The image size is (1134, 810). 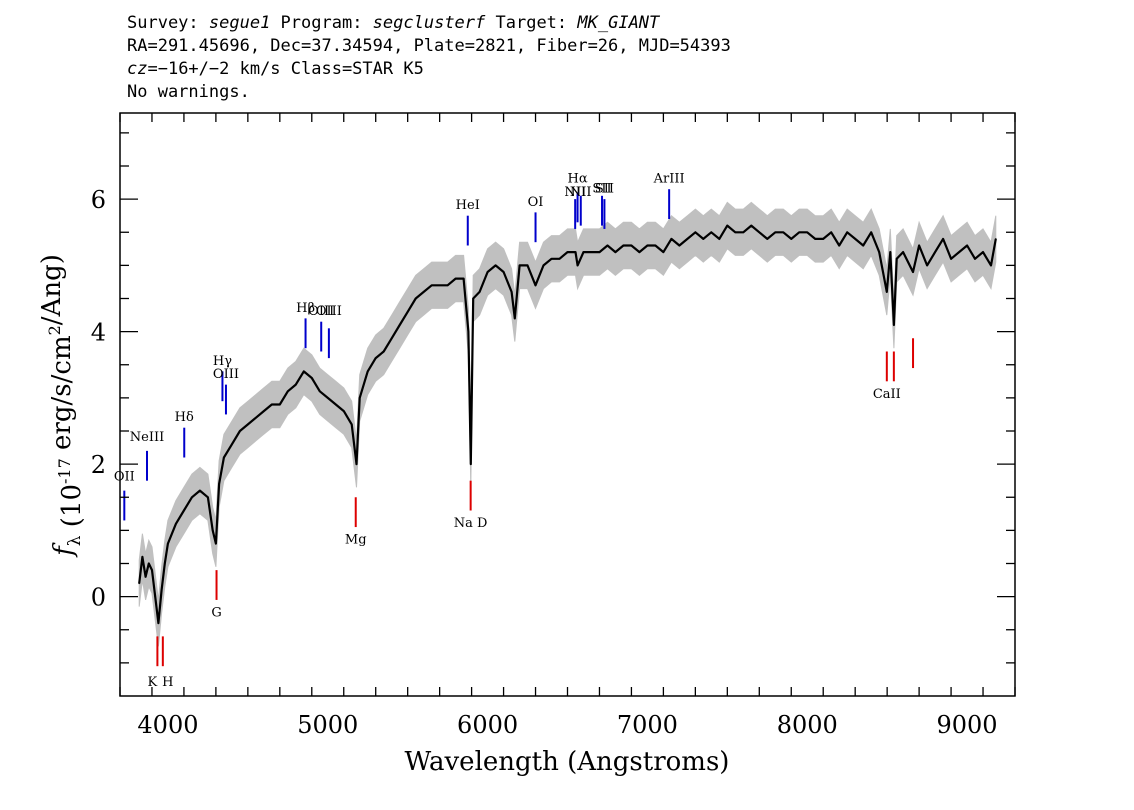 I want to click on x-tick-label: 8000, so click(x=807, y=725).